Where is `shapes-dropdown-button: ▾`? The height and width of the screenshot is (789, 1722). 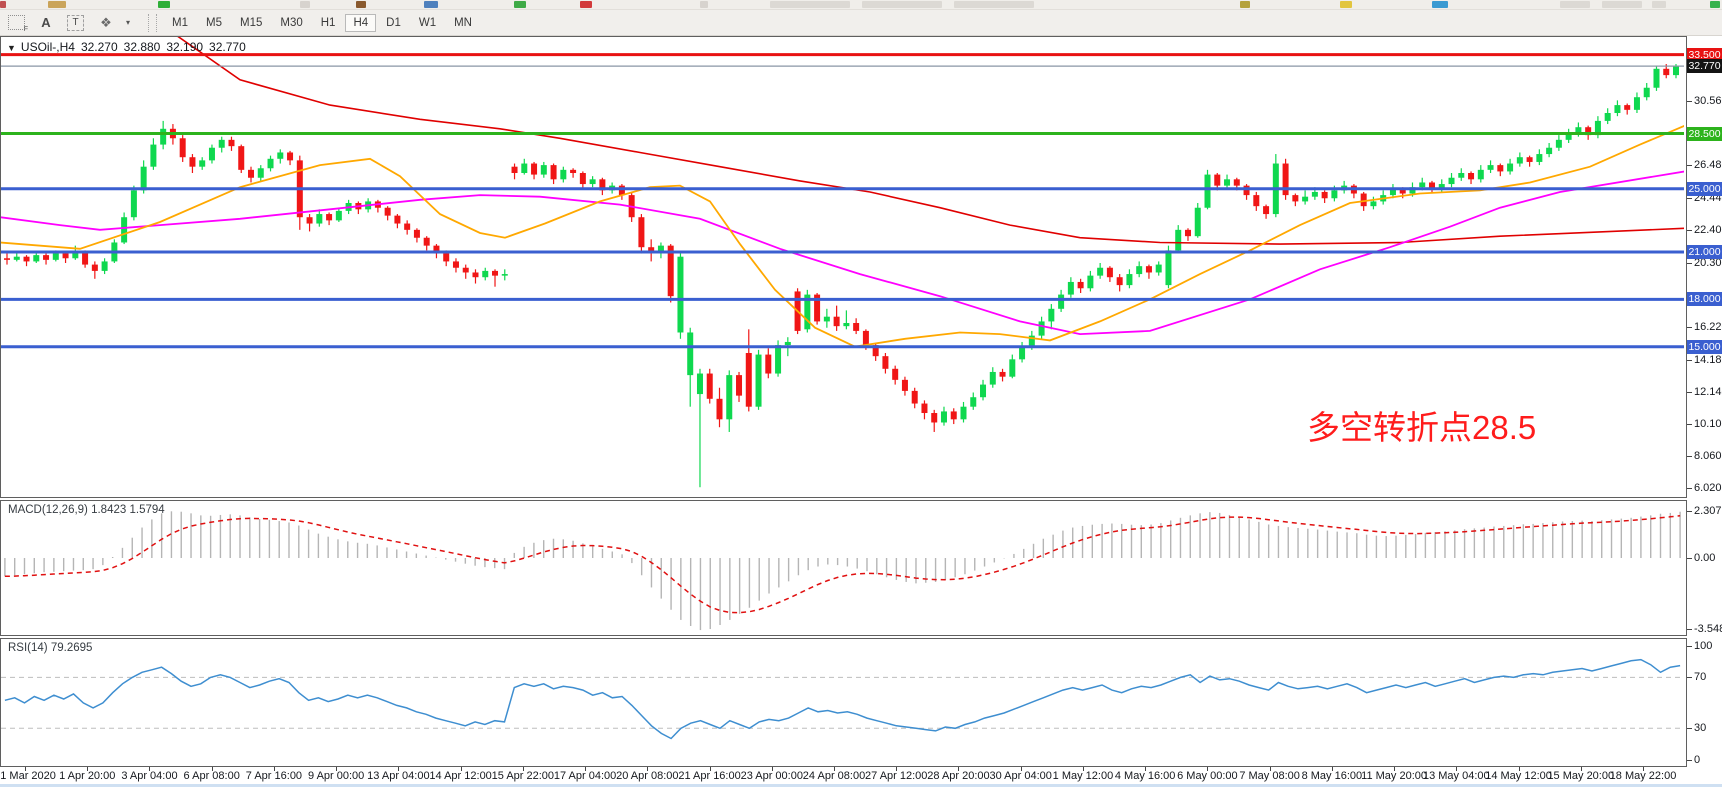
shapes-dropdown-button: ▾ is located at coordinates (128, 22).